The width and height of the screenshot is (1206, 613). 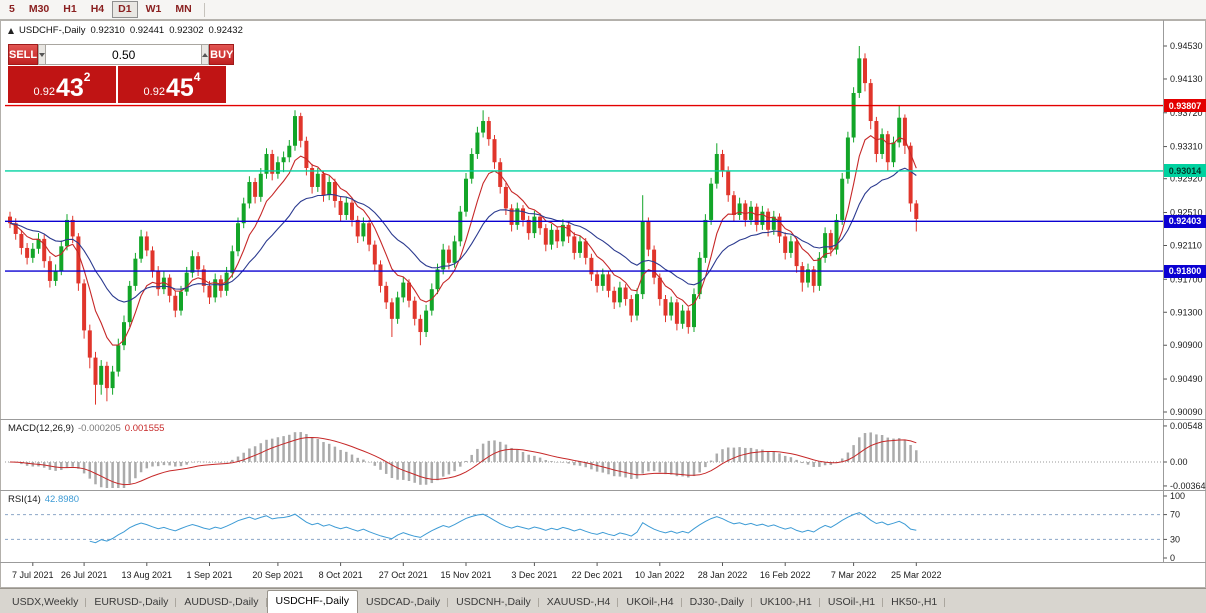 I want to click on axis-label: 0.94130, so click(x=1186, y=79).